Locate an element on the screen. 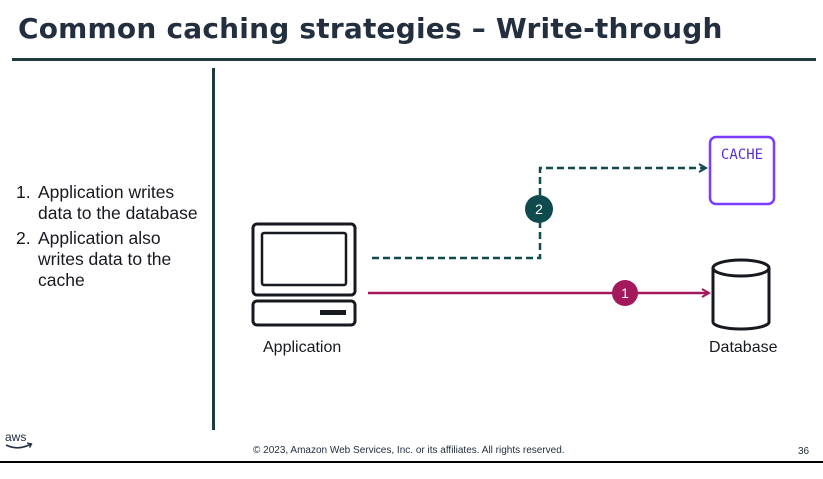  vertical-divider is located at coordinates (213, 249).